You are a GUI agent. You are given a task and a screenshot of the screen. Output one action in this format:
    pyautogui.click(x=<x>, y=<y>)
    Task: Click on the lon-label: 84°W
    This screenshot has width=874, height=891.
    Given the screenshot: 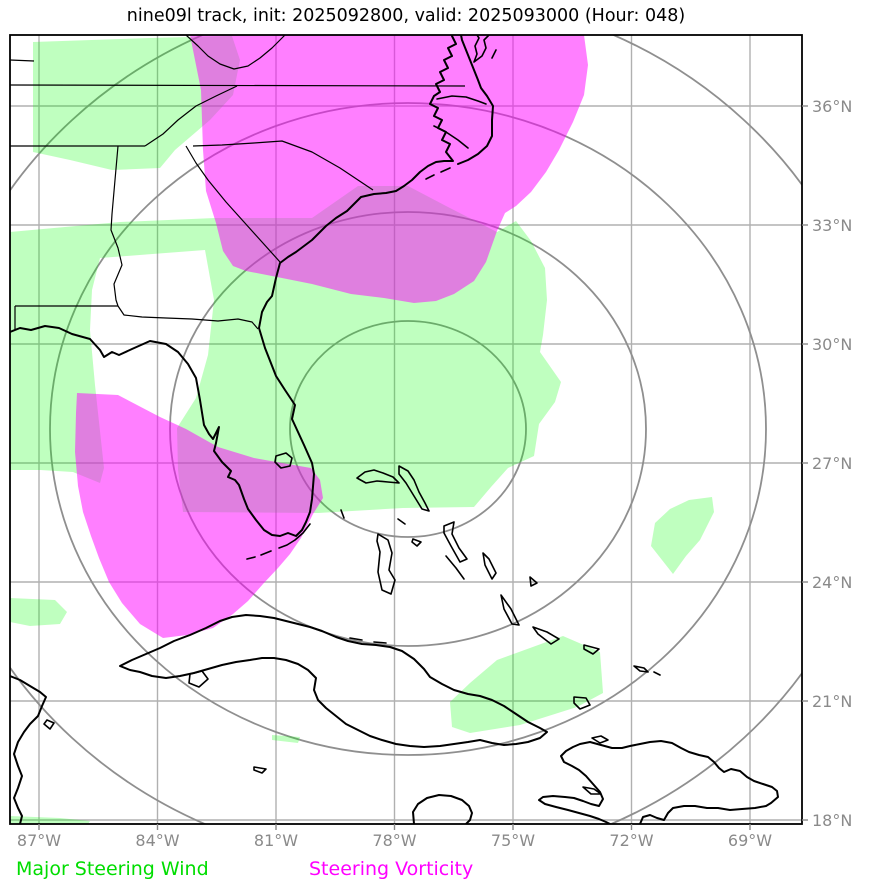 What is the action you would take?
    pyautogui.click(x=157, y=840)
    